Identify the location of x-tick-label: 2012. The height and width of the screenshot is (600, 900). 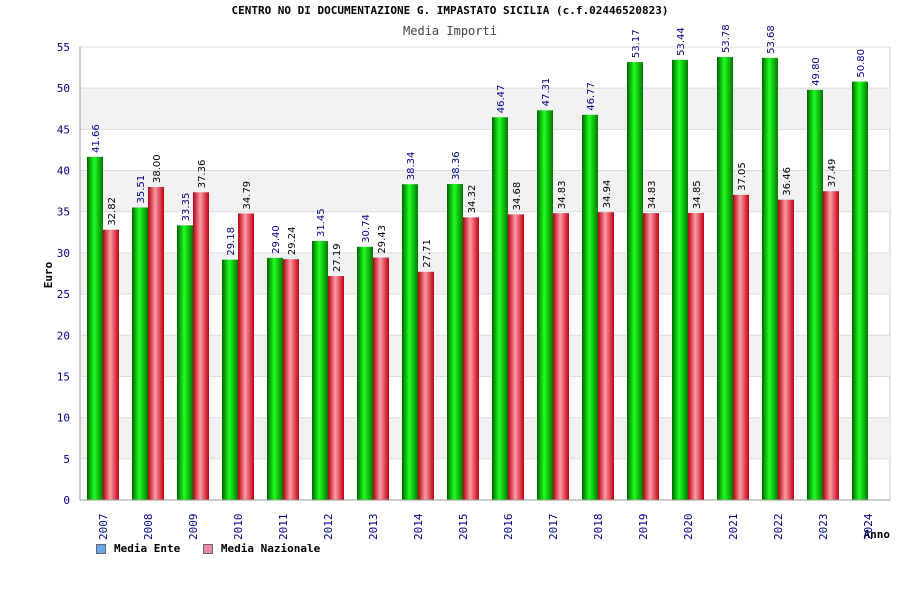
(328, 527).